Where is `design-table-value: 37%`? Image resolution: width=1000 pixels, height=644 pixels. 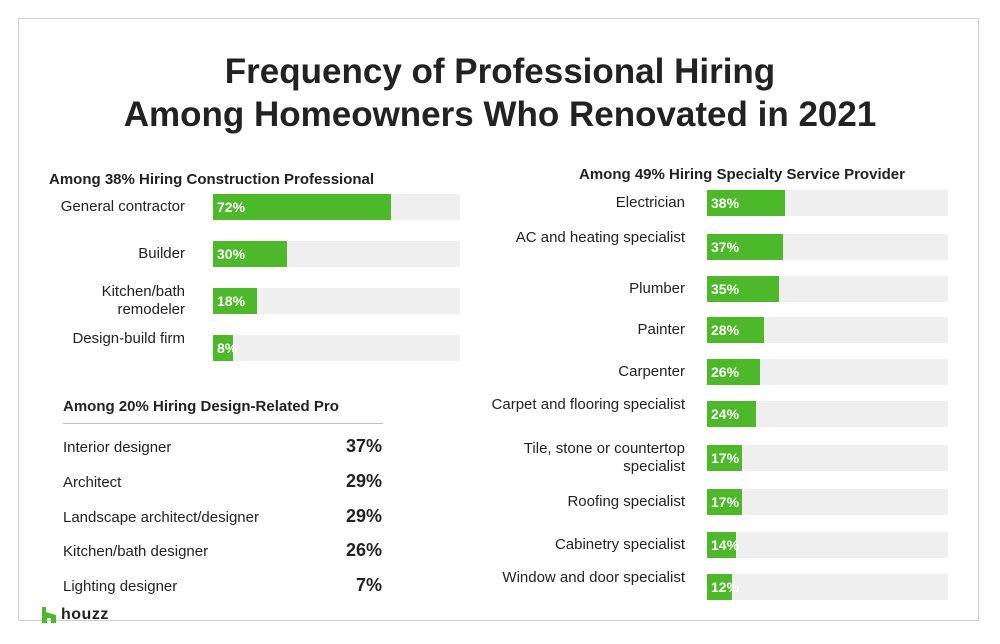
design-table-value: 37% is located at coordinates (363, 446).